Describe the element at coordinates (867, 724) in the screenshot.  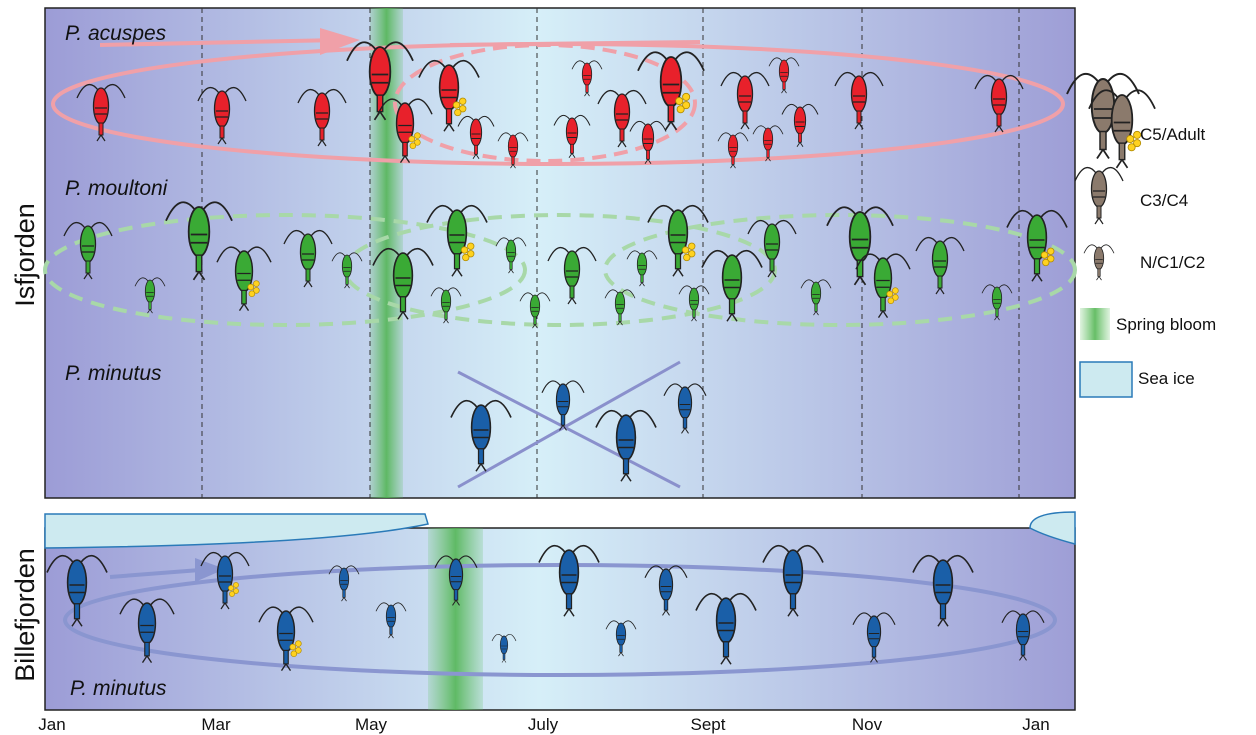
I see `month-label: Nov` at that location.